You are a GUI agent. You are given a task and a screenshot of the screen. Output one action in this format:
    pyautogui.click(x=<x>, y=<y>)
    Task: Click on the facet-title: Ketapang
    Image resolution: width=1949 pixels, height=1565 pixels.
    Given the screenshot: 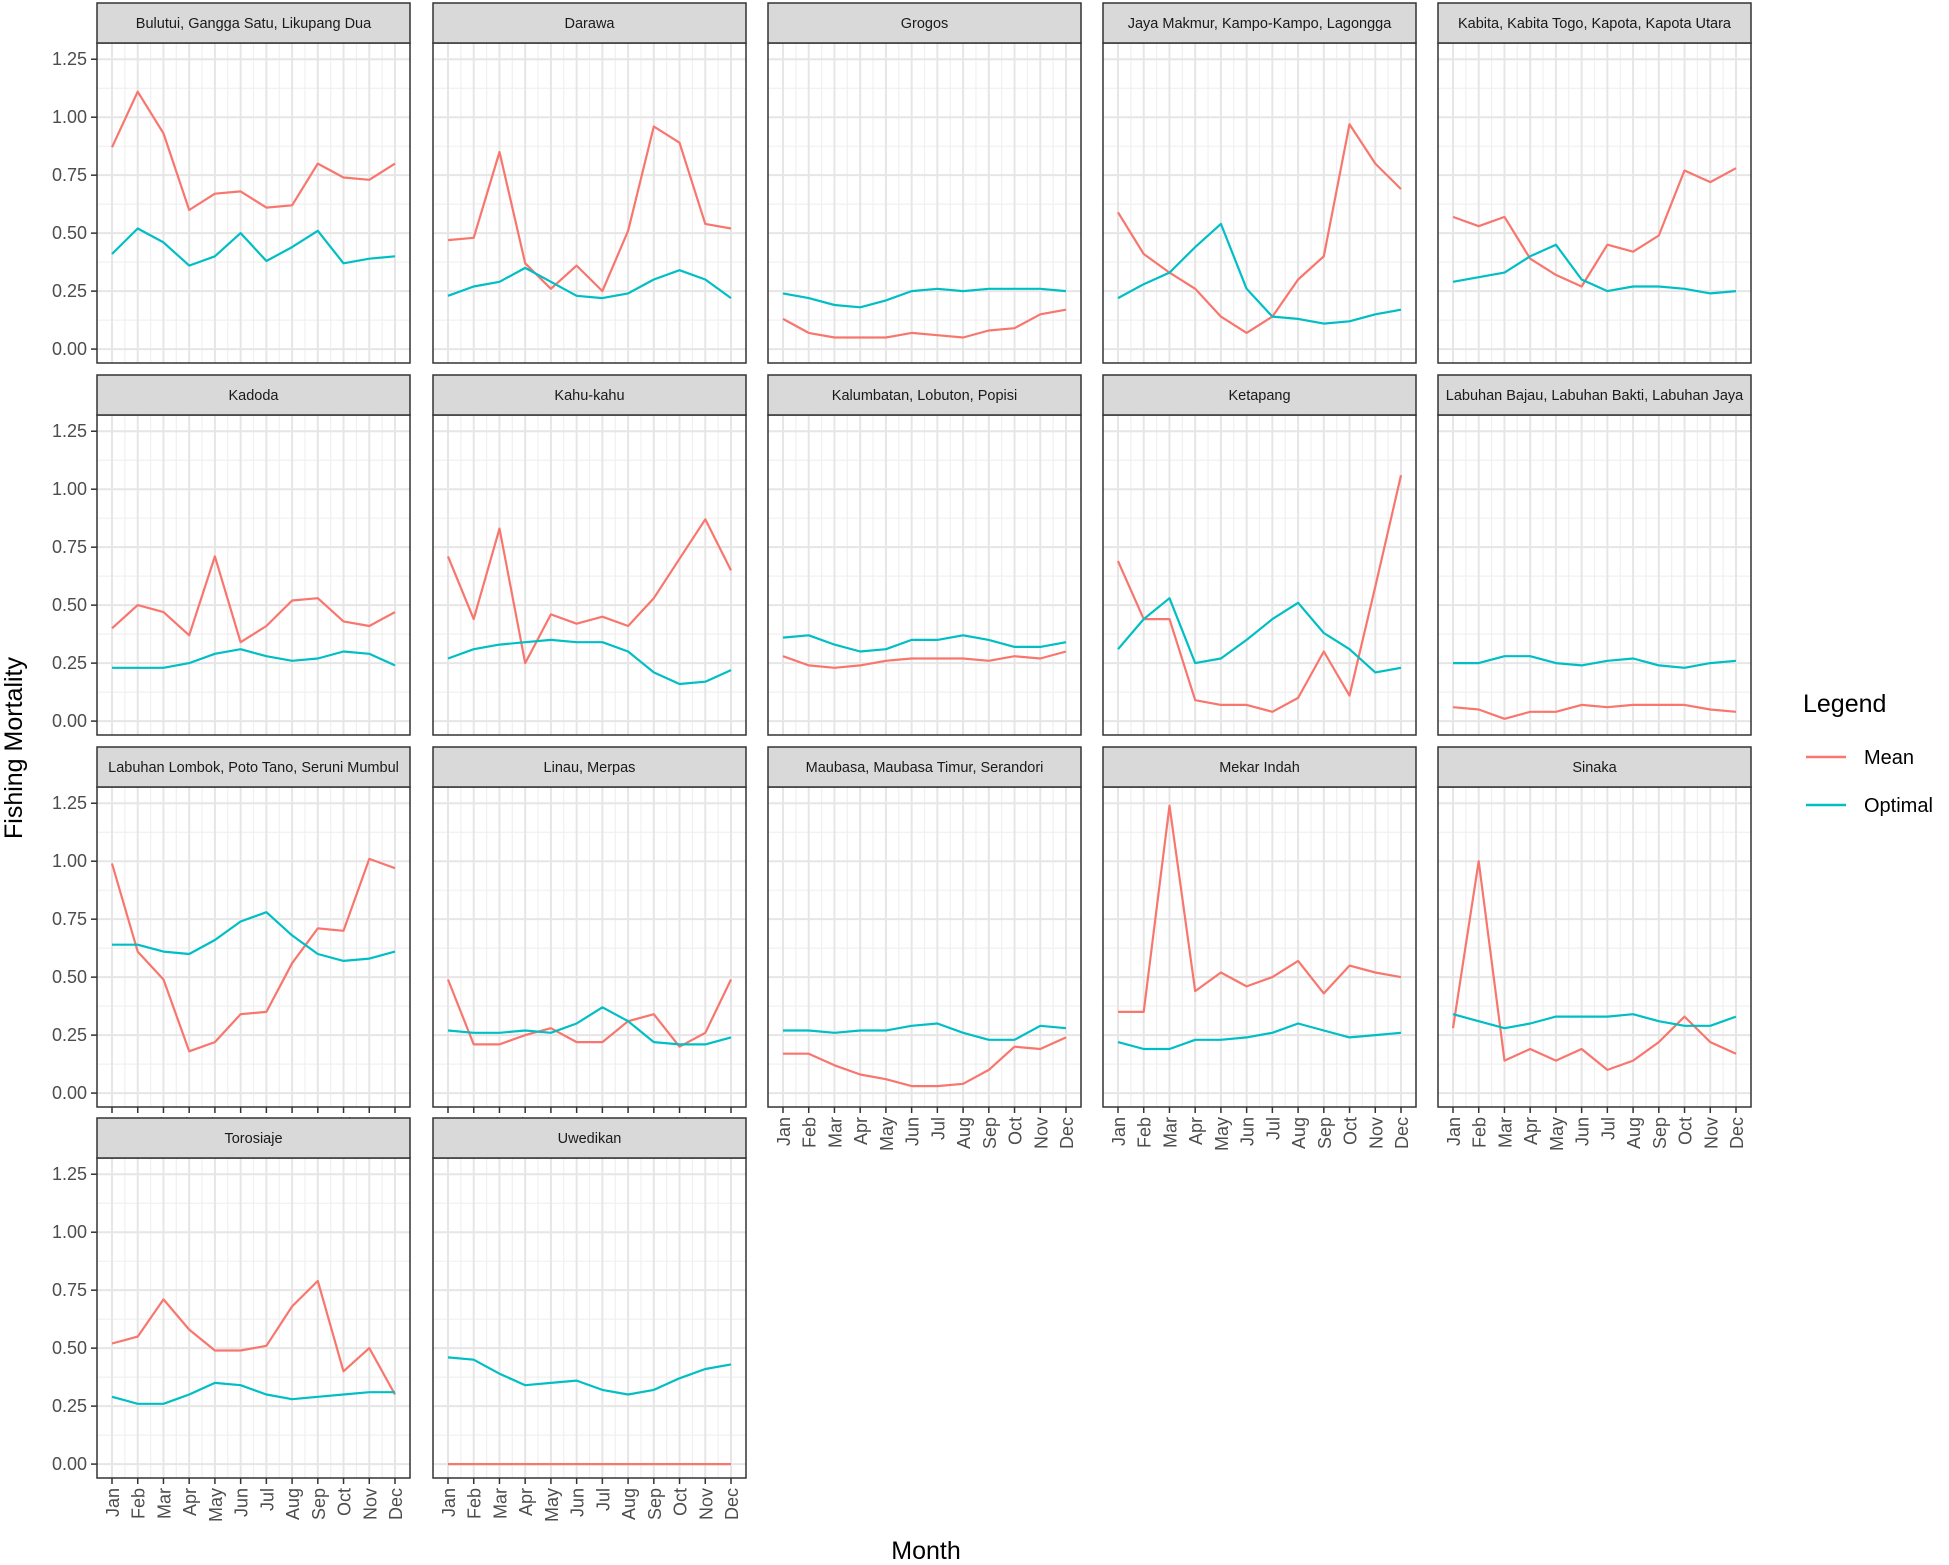 What is the action you would take?
    pyautogui.click(x=1259, y=396)
    